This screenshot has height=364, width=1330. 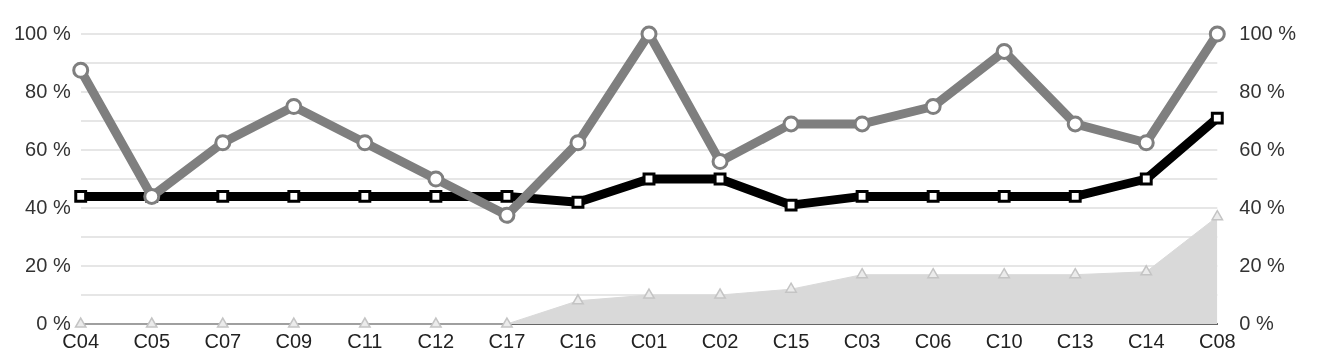 I want to click on x-tick-label: C10, so click(x=1004, y=340).